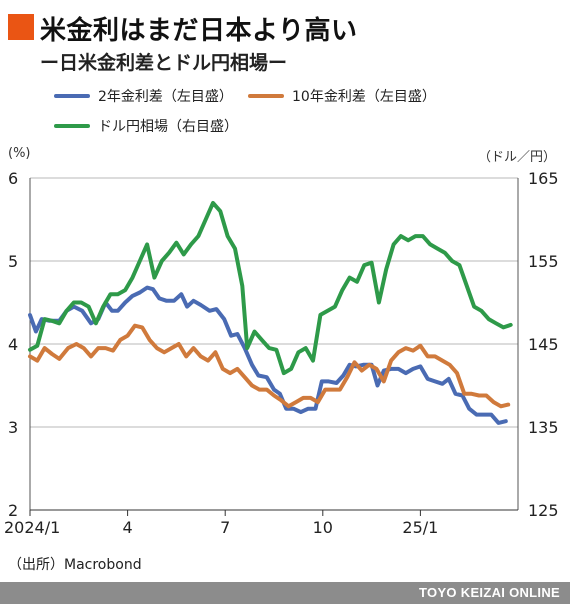 This screenshot has height=604, width=570. What do you see at coordinates (199, 31) in the screenshot?
I see `chart-title: 米金利はまだ日本より高い` at bounding box center [199, 31].